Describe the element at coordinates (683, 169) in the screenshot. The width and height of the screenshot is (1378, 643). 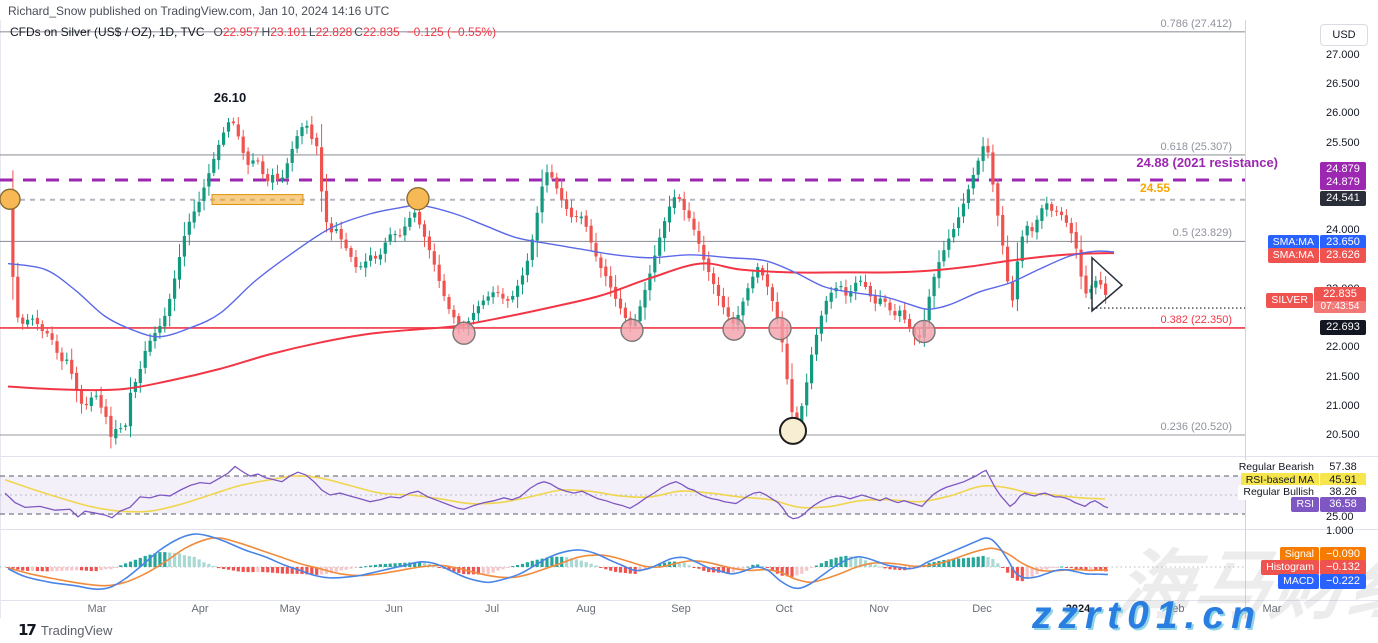
I see `axis-badge-row: 24.879` at that location.